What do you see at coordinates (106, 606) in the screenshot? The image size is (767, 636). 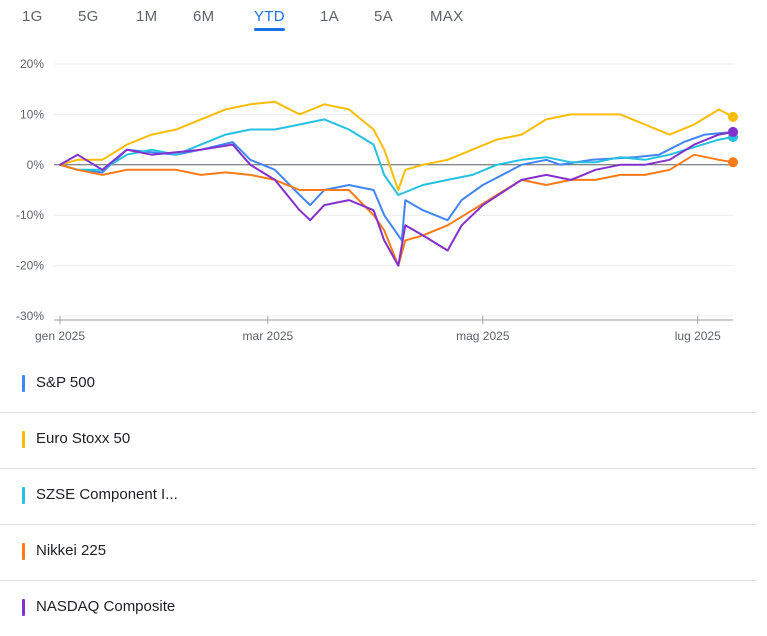 I see `legend-label: NASDAQ Composite` at bounding box center [106, 606].